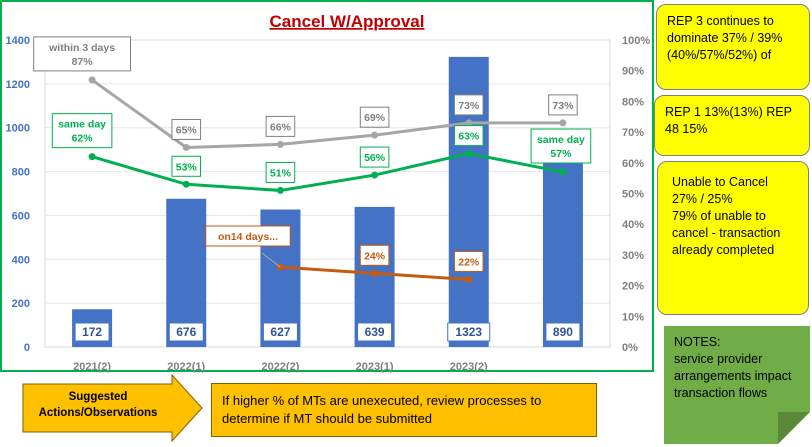 This screenshot has height=447, width=812. I want to click on x-tick-label: 2023(2), so click(469, 367).